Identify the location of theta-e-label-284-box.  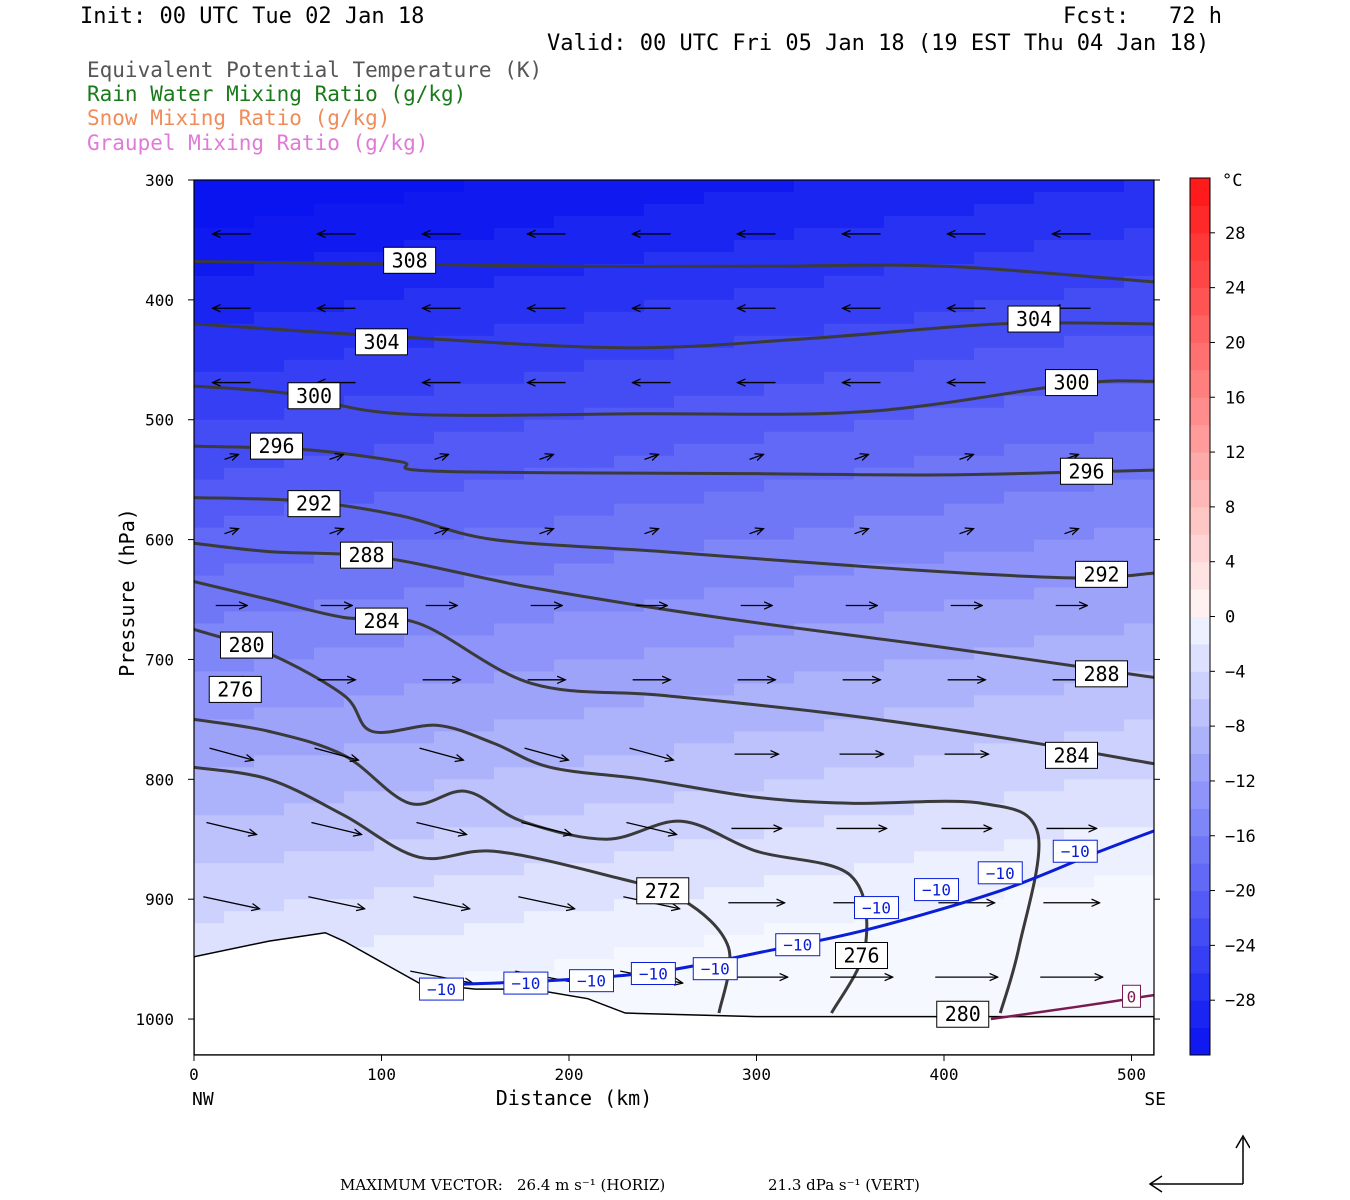
(381, 621).